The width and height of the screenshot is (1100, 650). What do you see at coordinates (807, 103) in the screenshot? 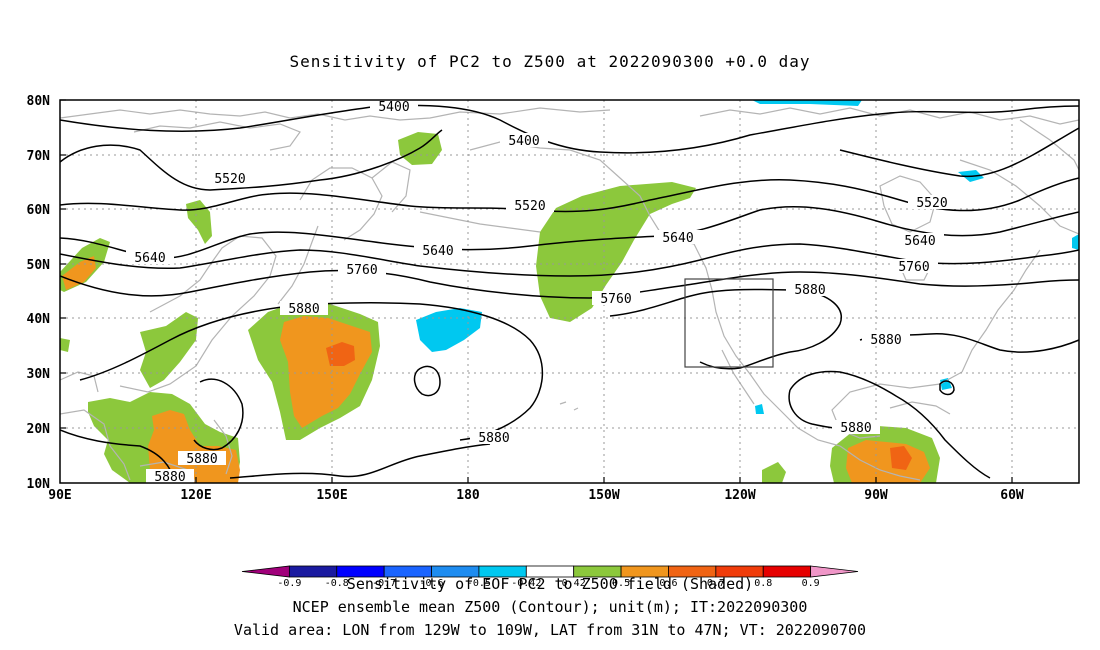
I see `shade-cyan-arctic` at bounding box center [807, 103].